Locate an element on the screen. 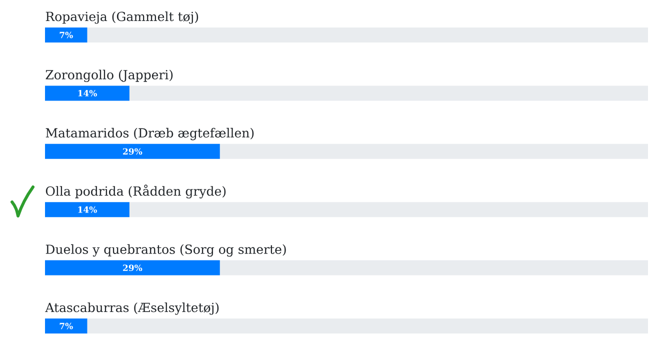 The height and width of the screenshot is (344, 660). y-tick-label: Duelos y quebrantos (Sorg og smerte) is located at coordinates (166, 250).